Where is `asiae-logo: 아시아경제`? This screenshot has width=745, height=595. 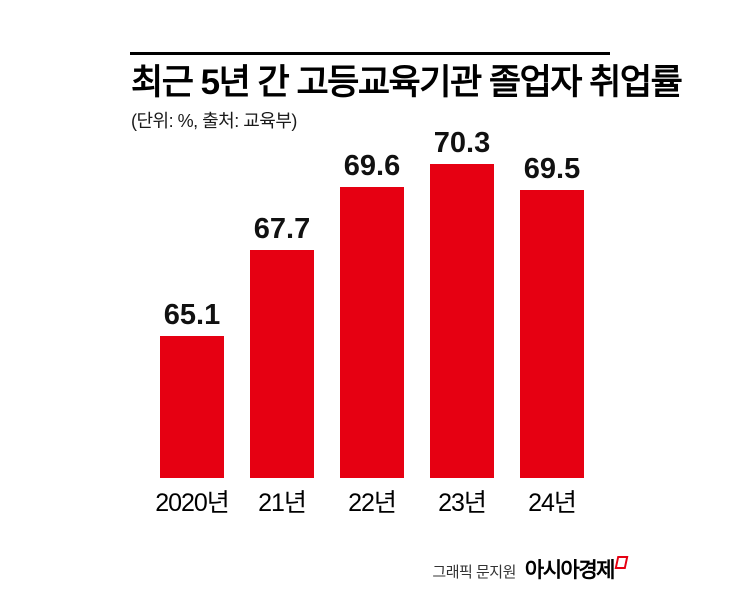 asiae-logo: 아시아경제 is located at coordinates (576, 569).